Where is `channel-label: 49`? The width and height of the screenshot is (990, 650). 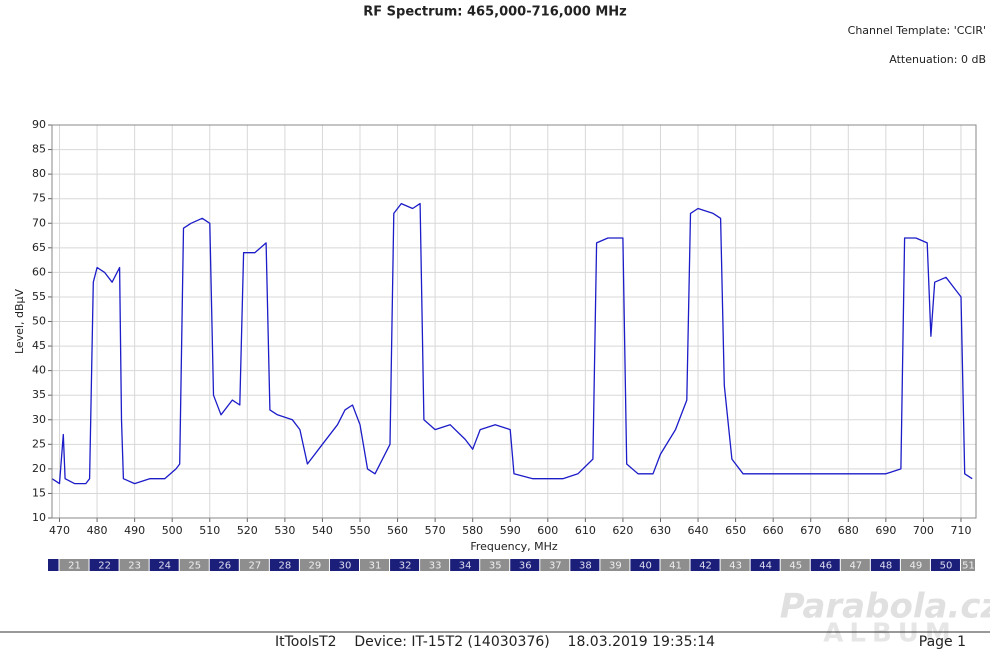 channel-label: 49 is located at coordinates (916, 566).